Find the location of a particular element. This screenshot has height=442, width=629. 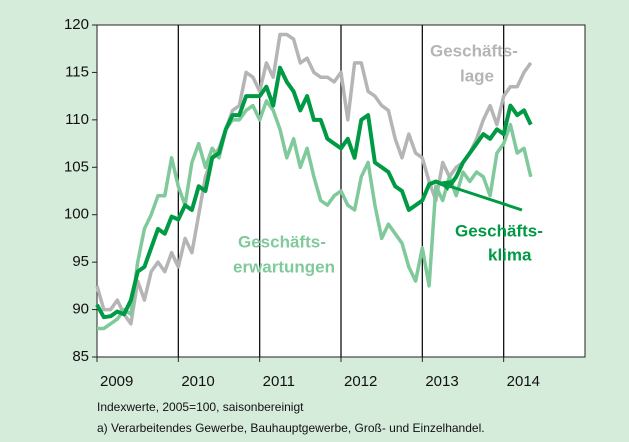

x-tick-label: 2013 is located at coordinates (441, 381).